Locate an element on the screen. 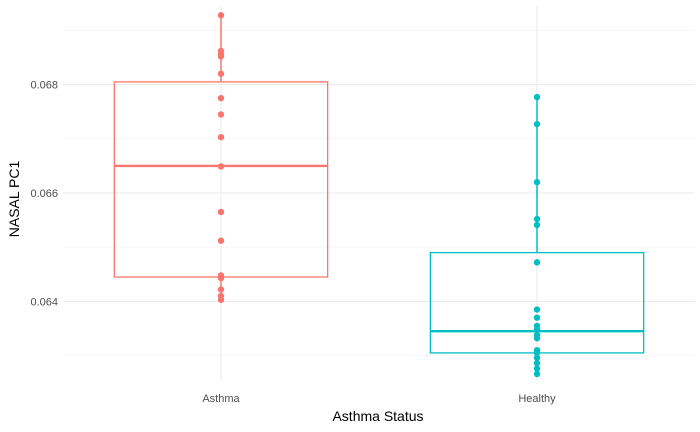 The image size is (700, 432). x-tick-label: Asthma is located at coordinates (221, 399).